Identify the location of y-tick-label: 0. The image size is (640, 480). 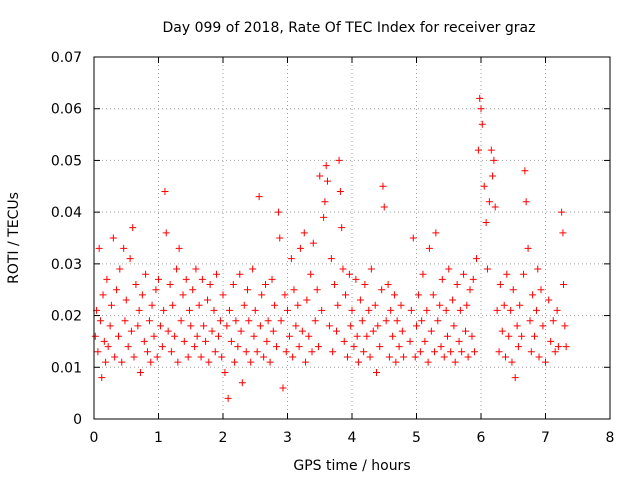
(77, 420).